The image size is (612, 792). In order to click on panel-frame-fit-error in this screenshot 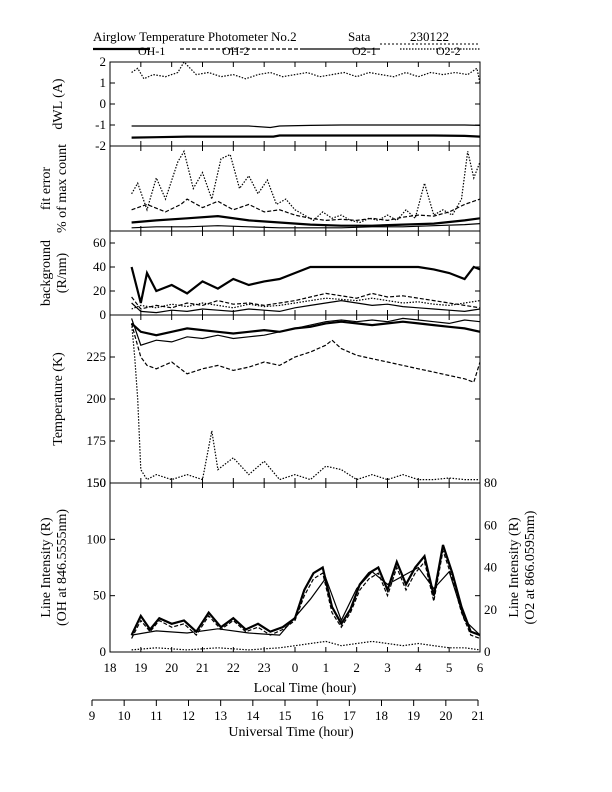, I will do `click(295, 188)`.